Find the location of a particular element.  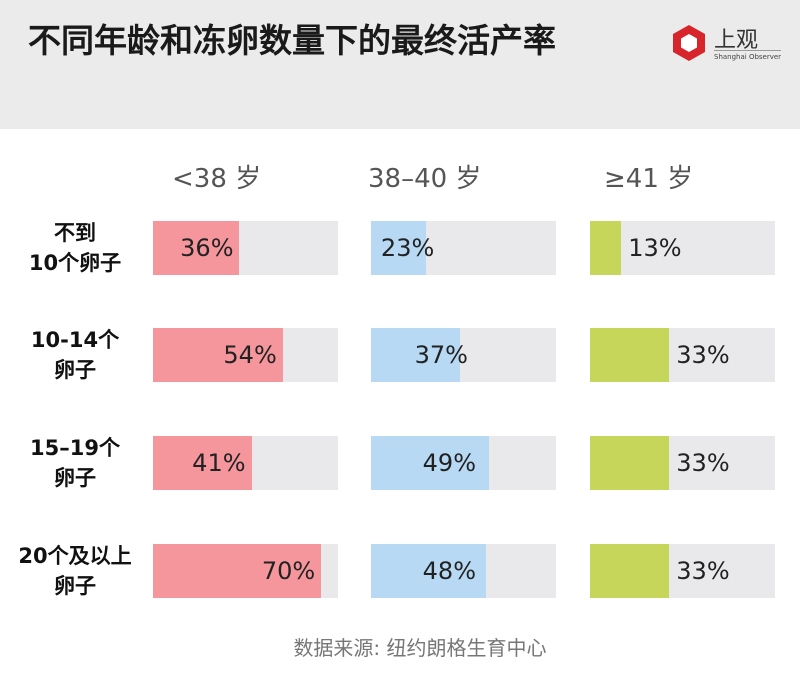

row-label: 15–19个 卵子 is located at coordinates (75, 463).